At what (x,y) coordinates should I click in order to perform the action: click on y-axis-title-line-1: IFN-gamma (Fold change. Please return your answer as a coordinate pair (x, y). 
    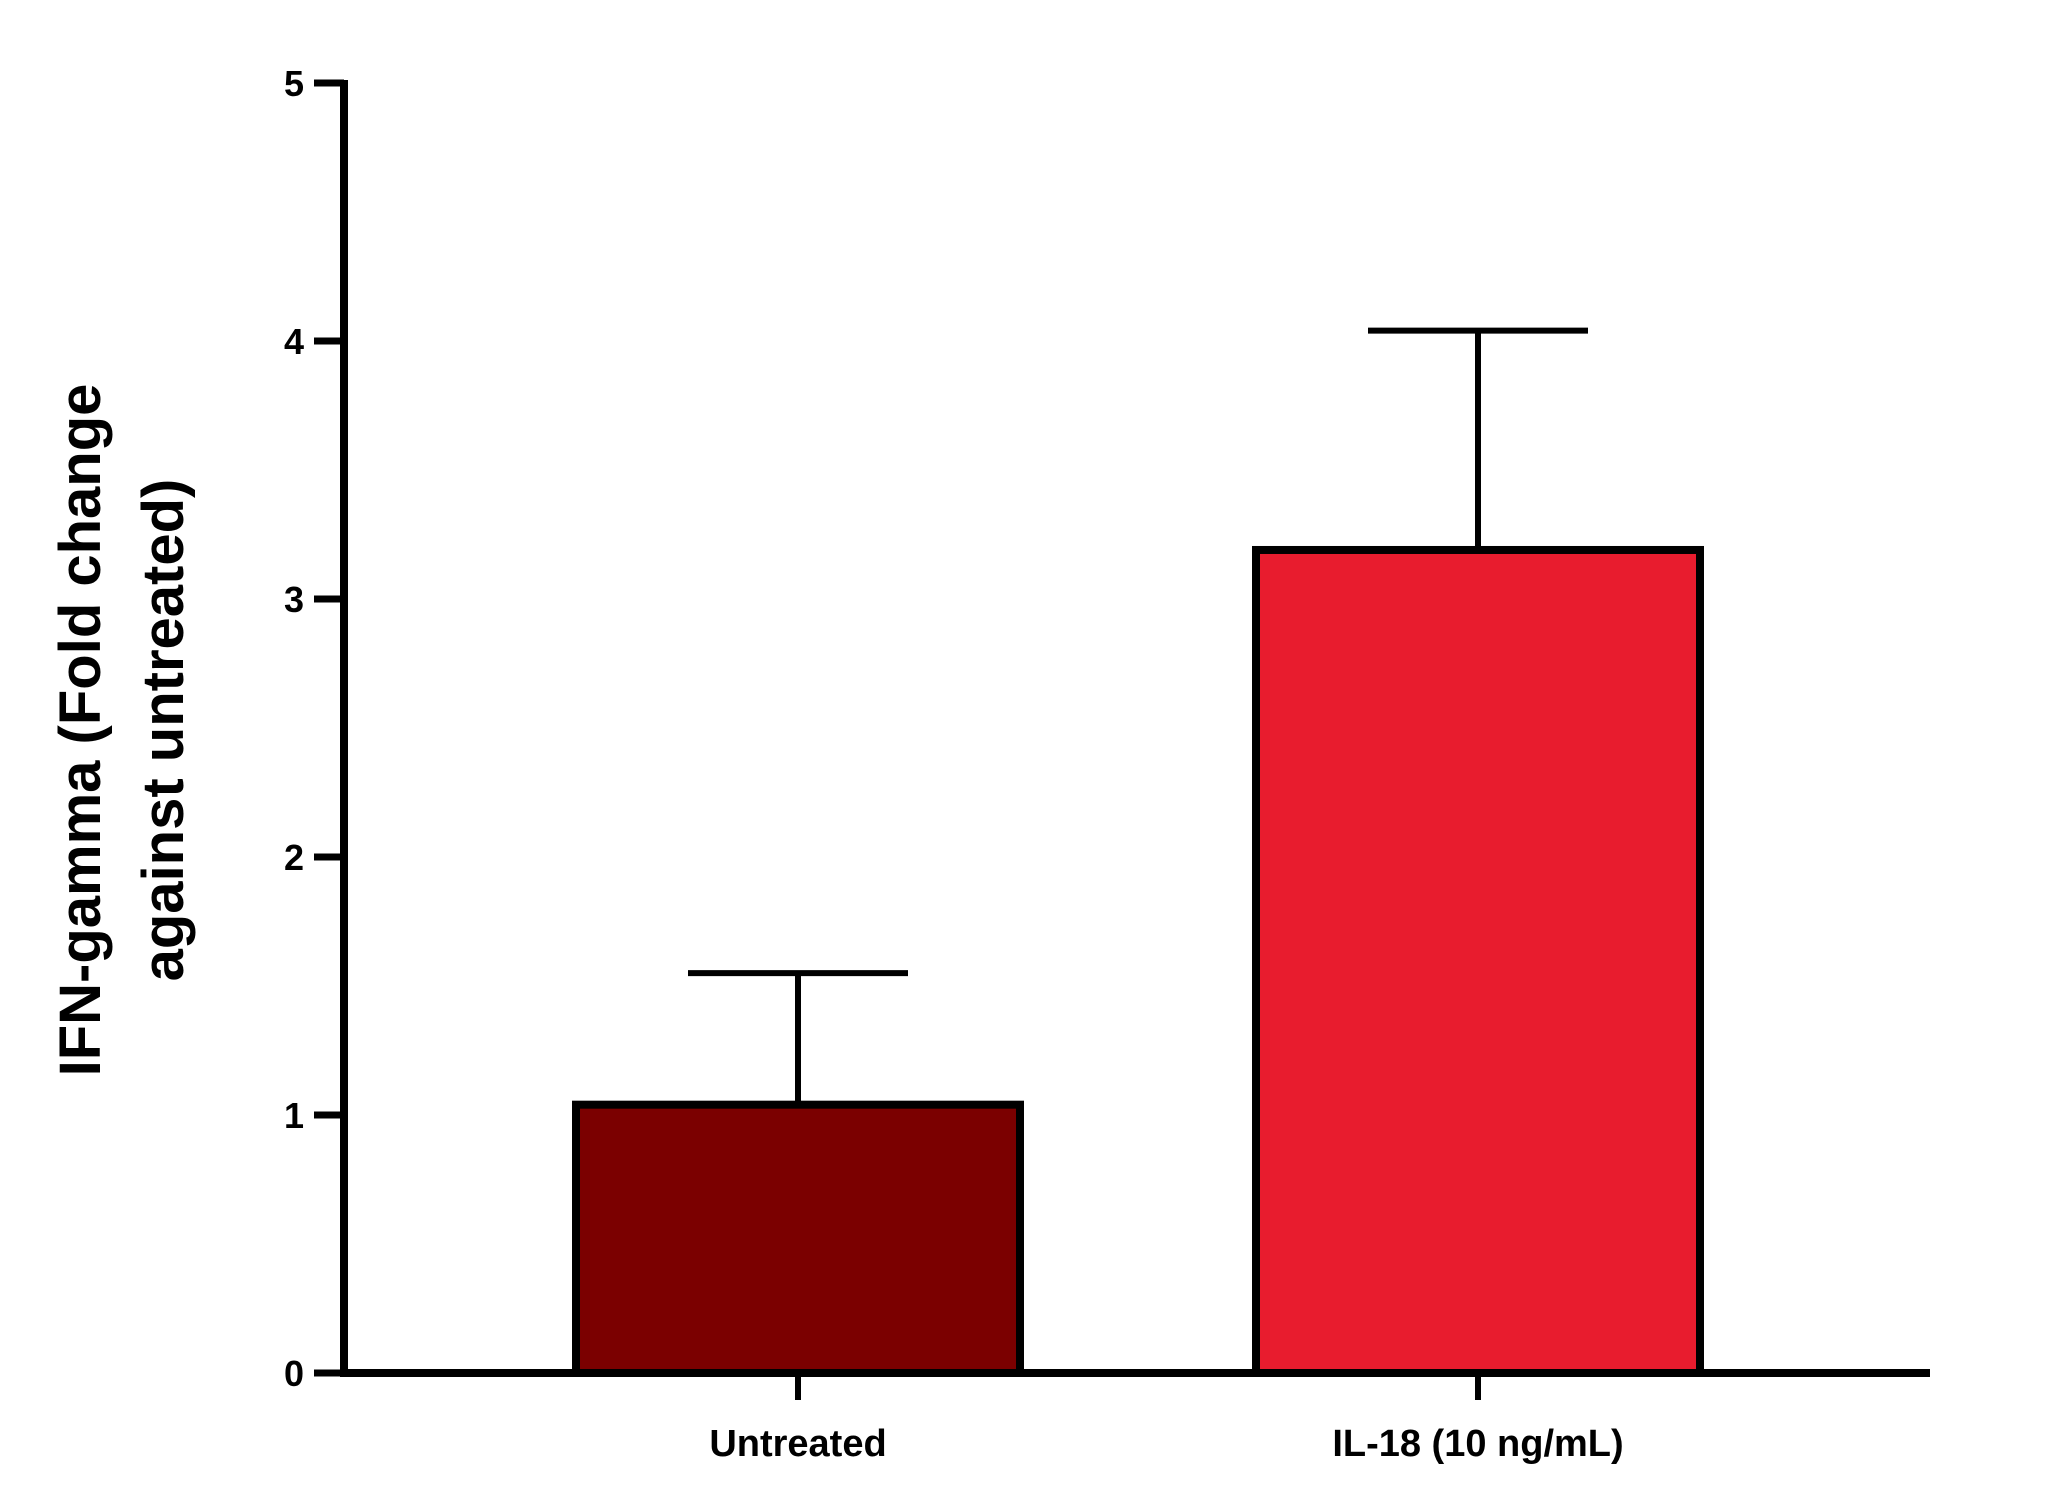
    Looking at the image, I should click on (80, 730).